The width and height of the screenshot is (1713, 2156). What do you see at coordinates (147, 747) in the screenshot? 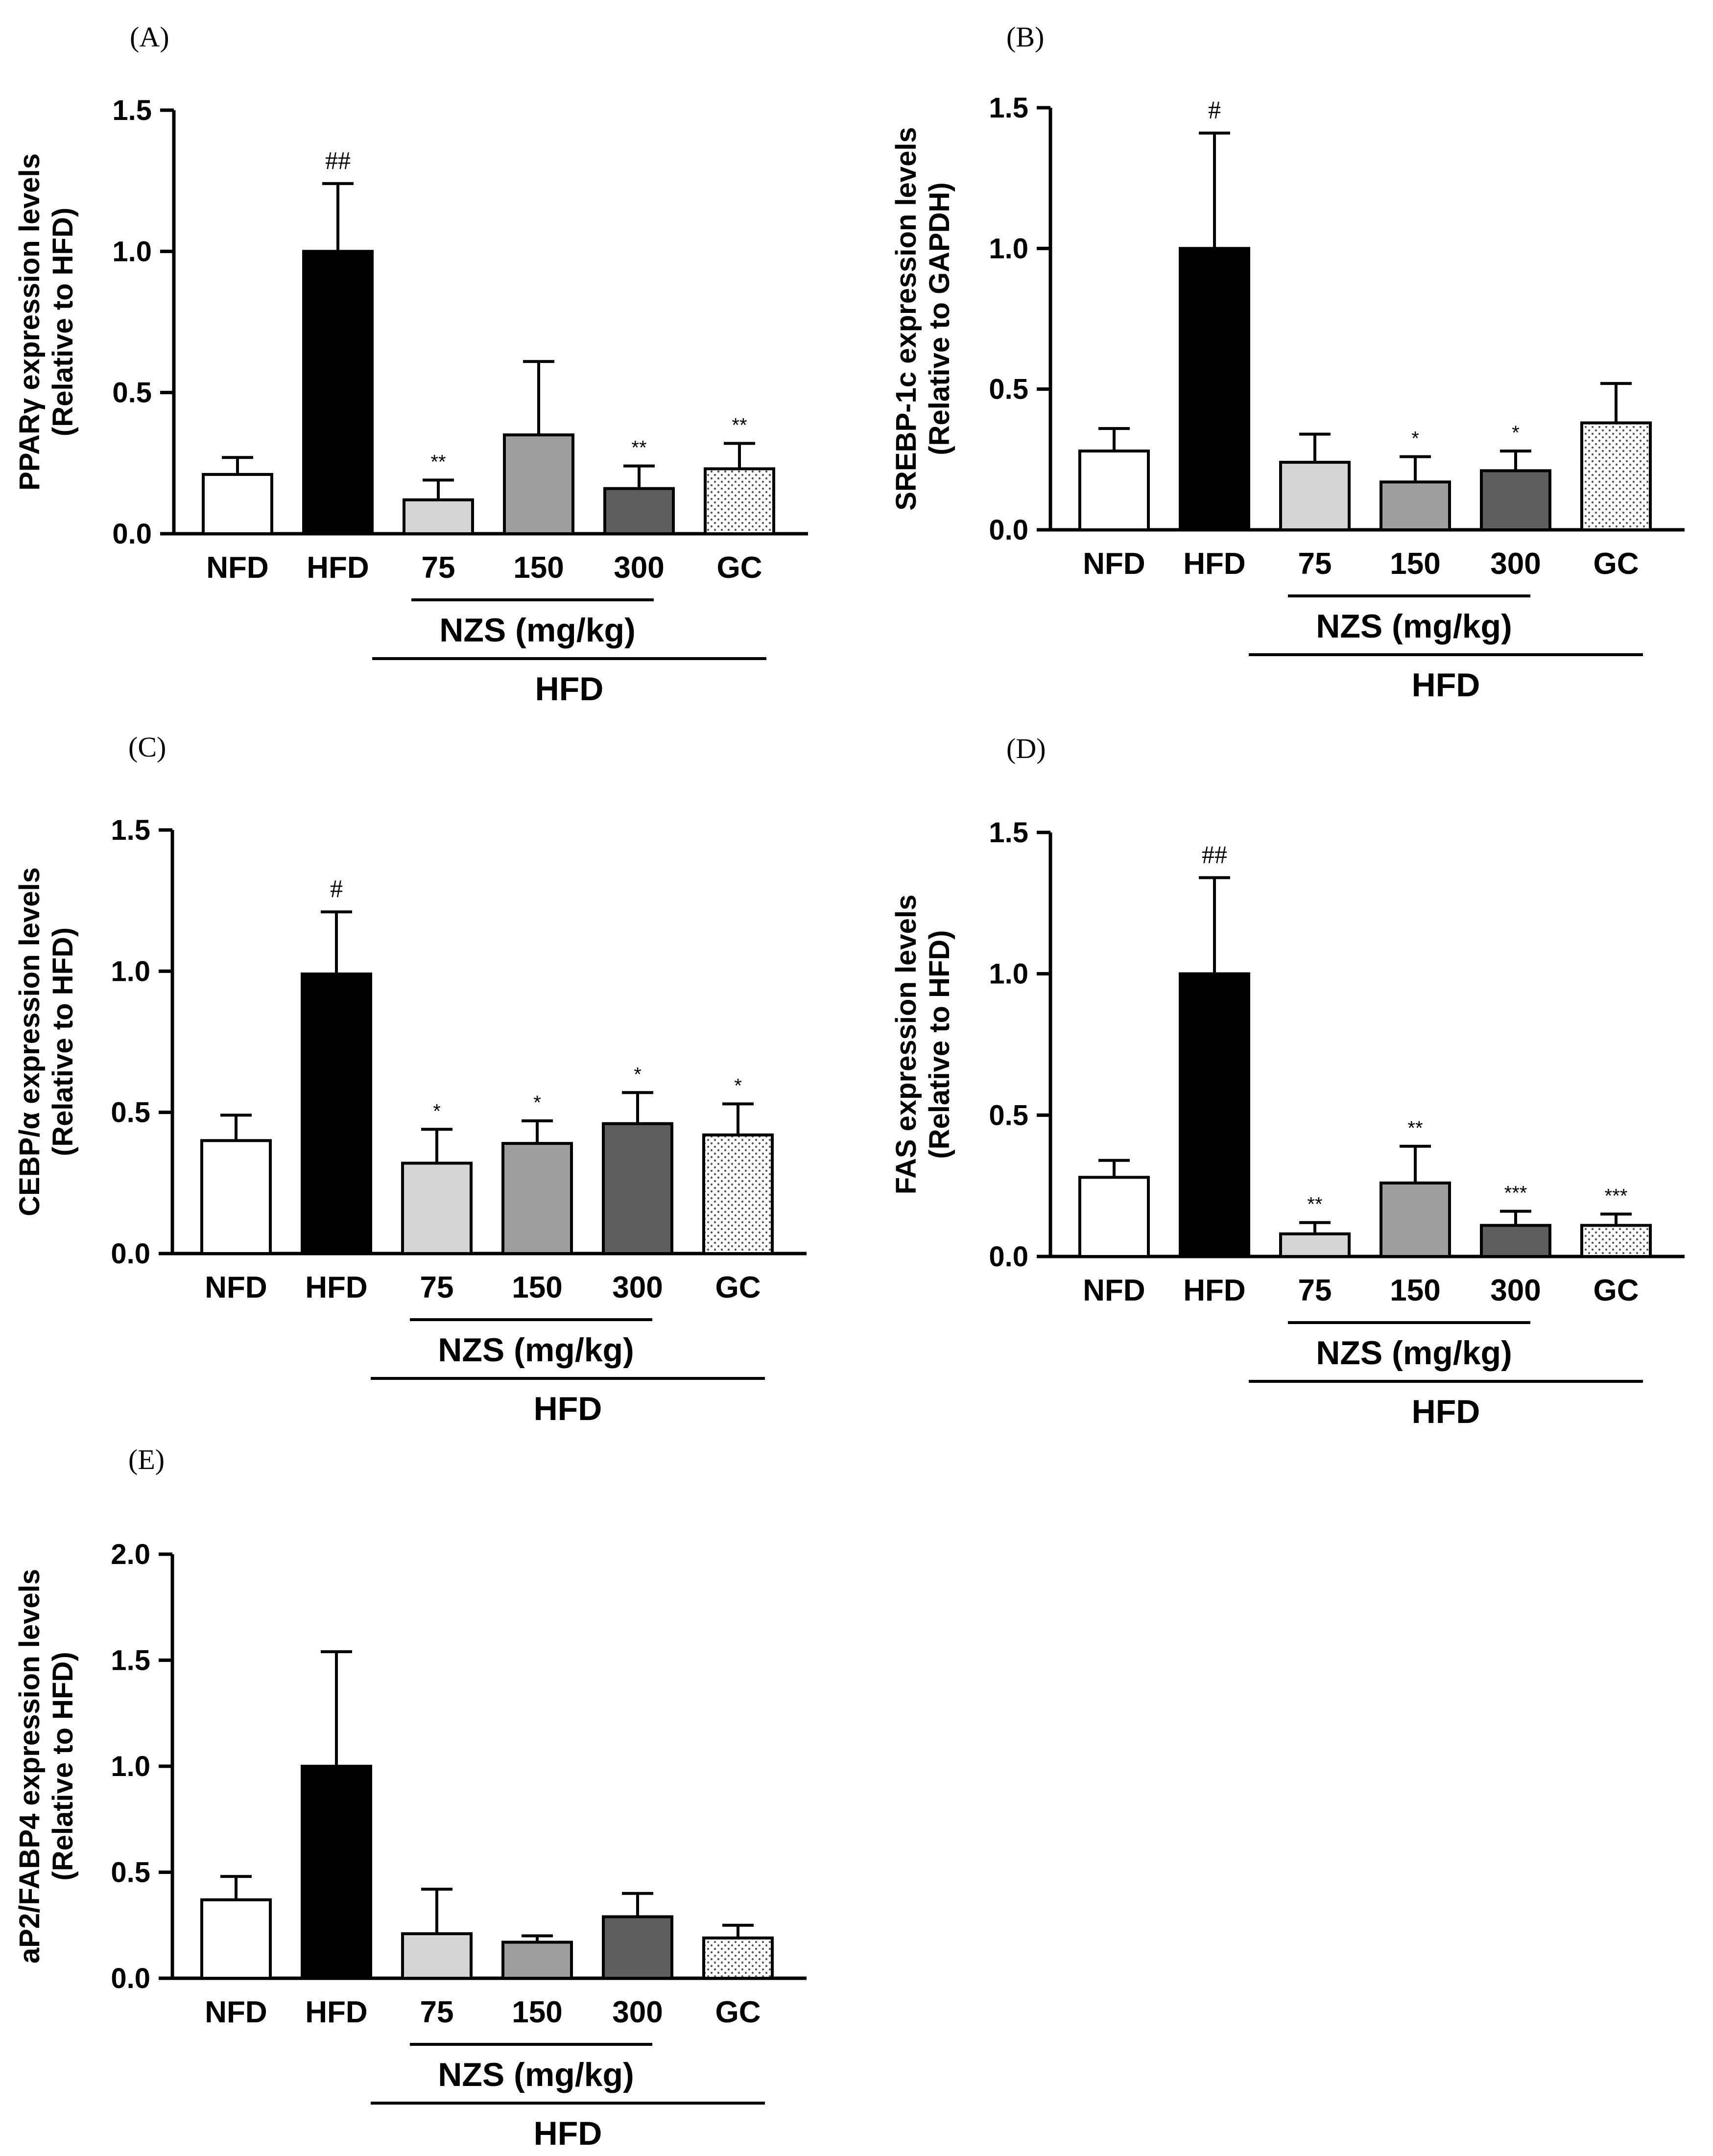
I see `panel-letter: (C)` at bounding box center [147, 747].